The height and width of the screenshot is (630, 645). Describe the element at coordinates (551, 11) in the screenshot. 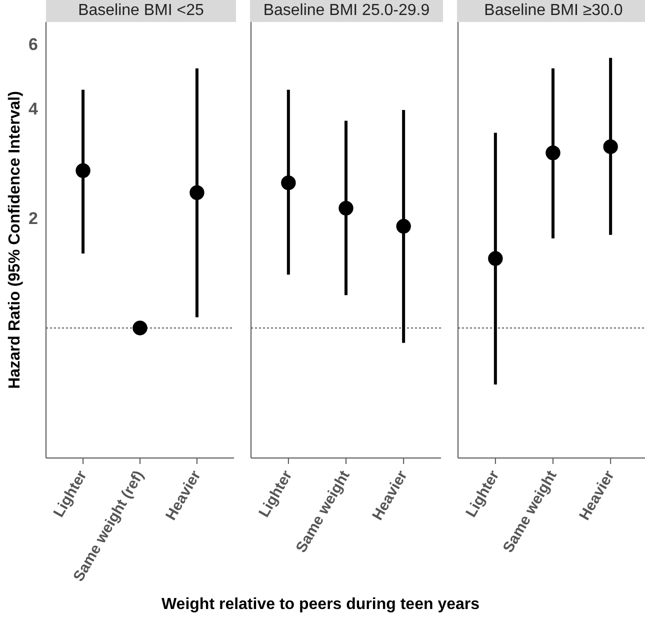

I see `chart-title: Baseline BMI ≥30.0` at that location.